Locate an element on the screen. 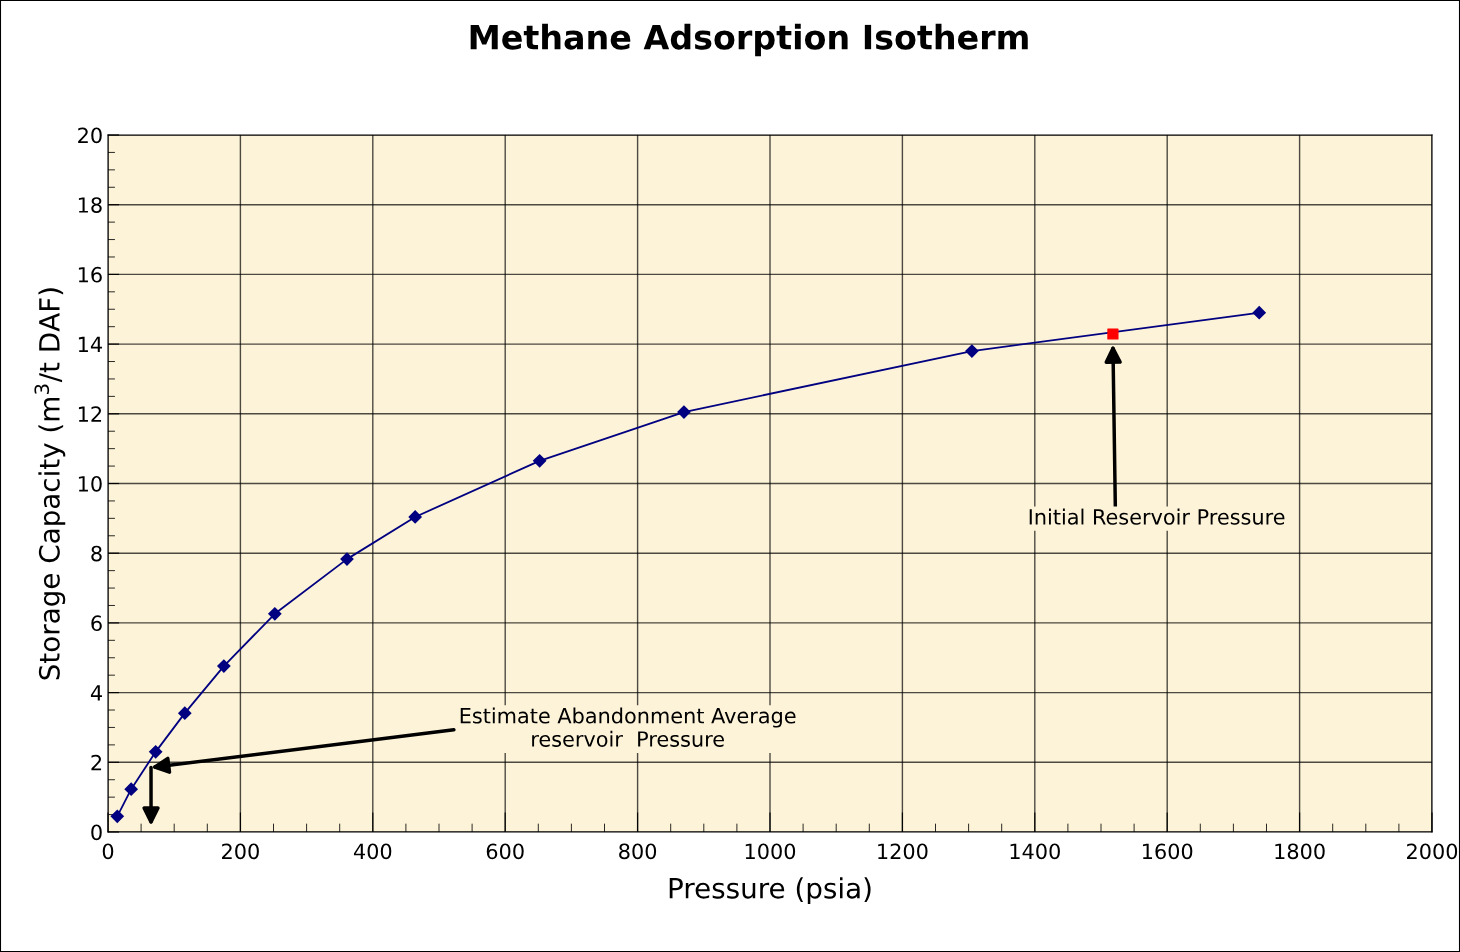  y-tick-label: 0 is located at coordinates (96, 832).